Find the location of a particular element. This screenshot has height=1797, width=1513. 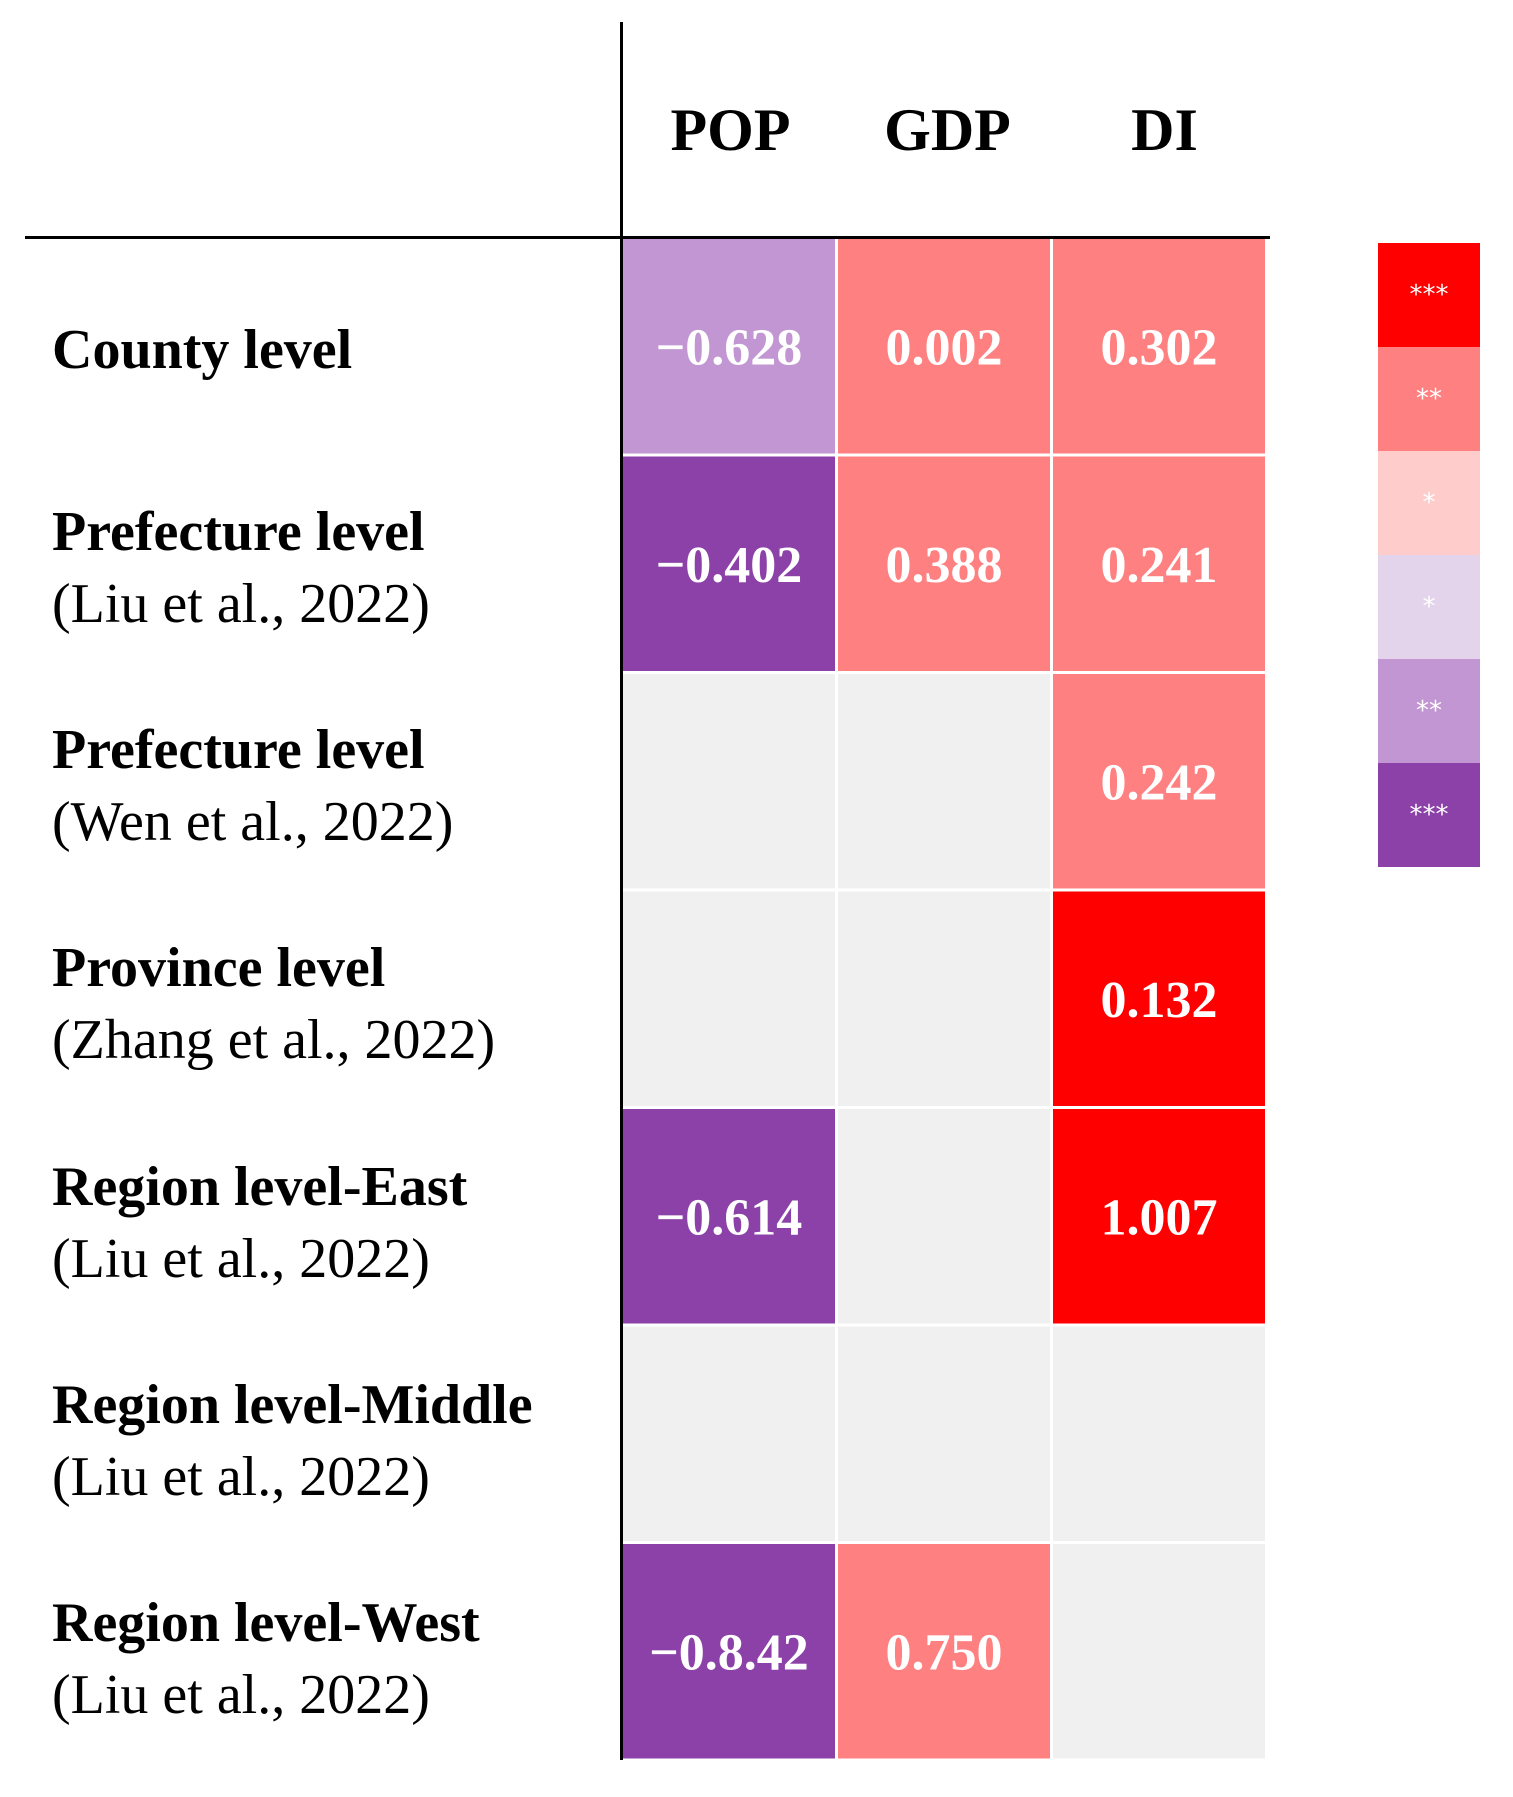

row-label-title: Province level is located at coordinates (219, 968).